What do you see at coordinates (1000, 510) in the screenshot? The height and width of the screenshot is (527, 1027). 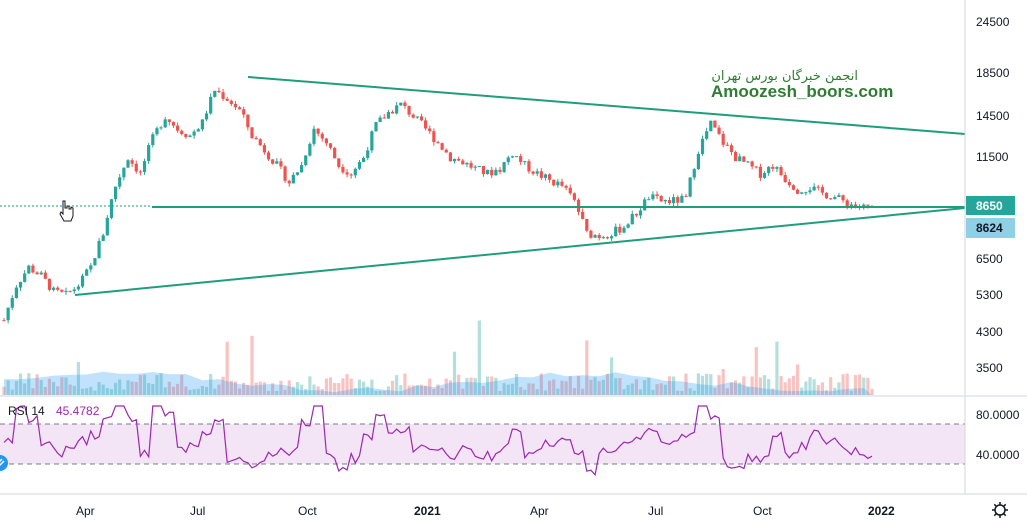 I see `settings-gear-icon` at bounding box center [1000, 510].